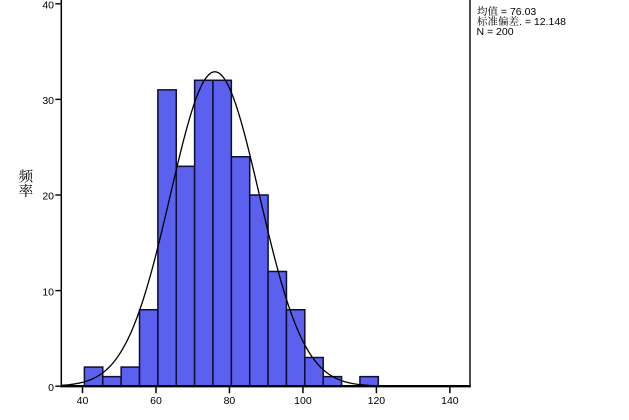 The width and height of the screenshot is (629, 420). Describe the element at coordinates (303, 401) in the screenshot. I see `svg-text: 100` at that location.